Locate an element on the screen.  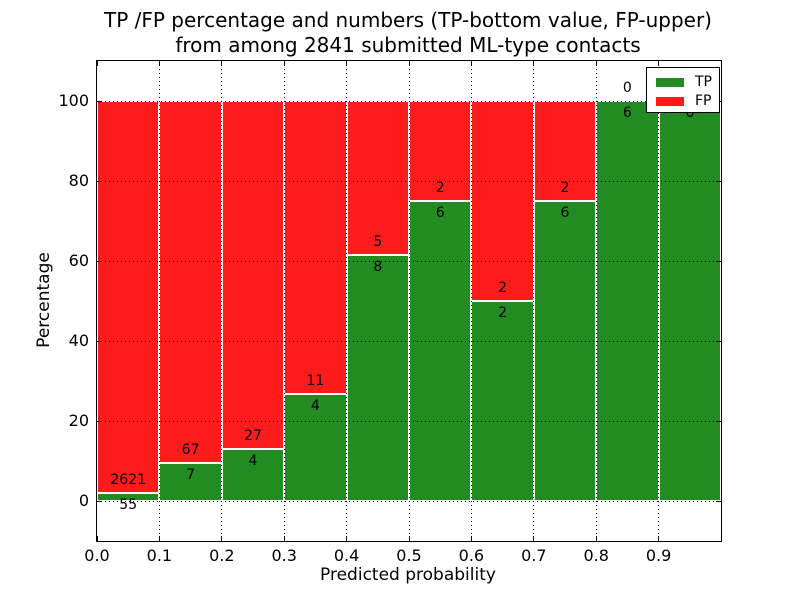
fp-color-swatch is located at coordinates (670, 101).